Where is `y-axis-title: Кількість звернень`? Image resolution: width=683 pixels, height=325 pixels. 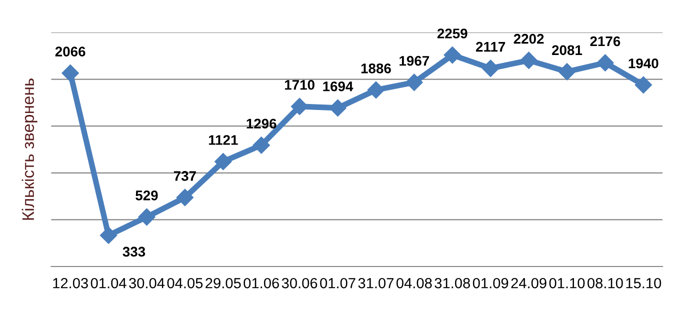 y-axis-title: Кількість звернень is located at coordinates (30, 149).